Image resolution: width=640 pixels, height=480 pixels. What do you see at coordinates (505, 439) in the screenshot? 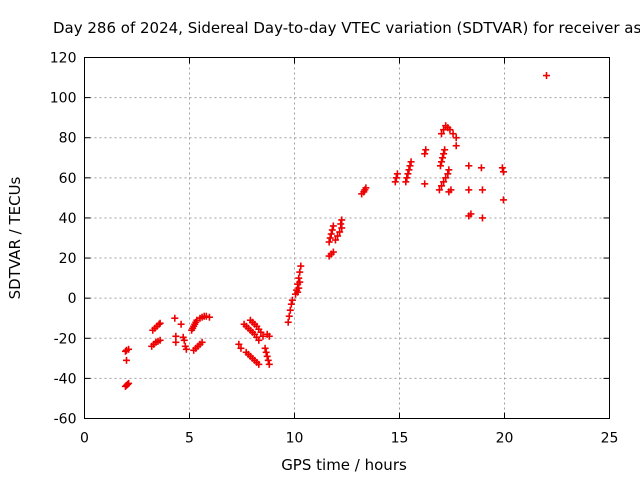
I see `x-tick-label: 20` at bounding box center [505, 439].